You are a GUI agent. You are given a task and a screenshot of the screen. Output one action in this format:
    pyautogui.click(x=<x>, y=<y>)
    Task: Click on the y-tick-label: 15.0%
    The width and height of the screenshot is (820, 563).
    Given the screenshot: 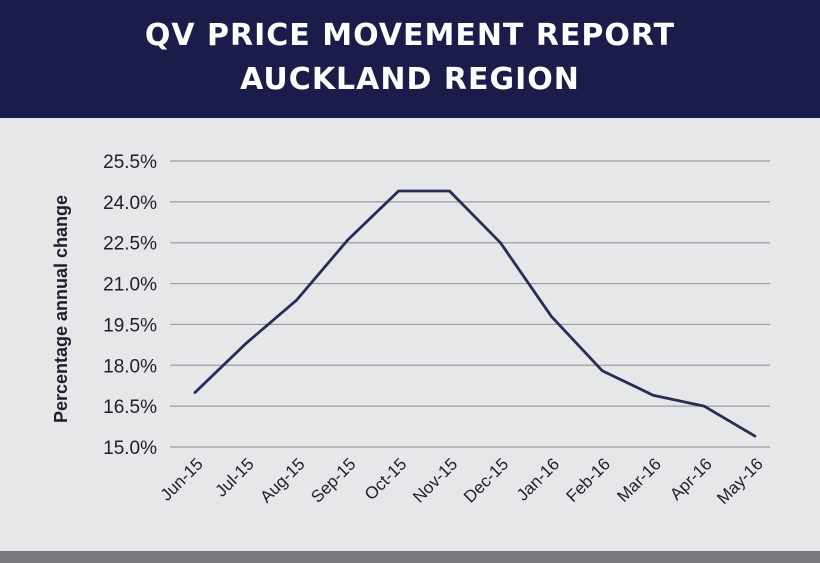 What is the action you would take?
    pyautogui.click(x=130, y=448)
    